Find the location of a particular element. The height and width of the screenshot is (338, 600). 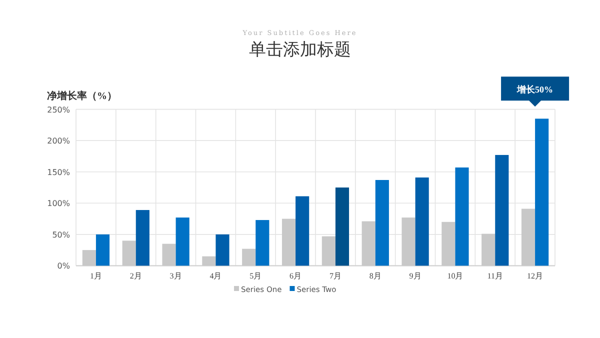

x-tick-label: 6月 is located at coordinates (296, 276).